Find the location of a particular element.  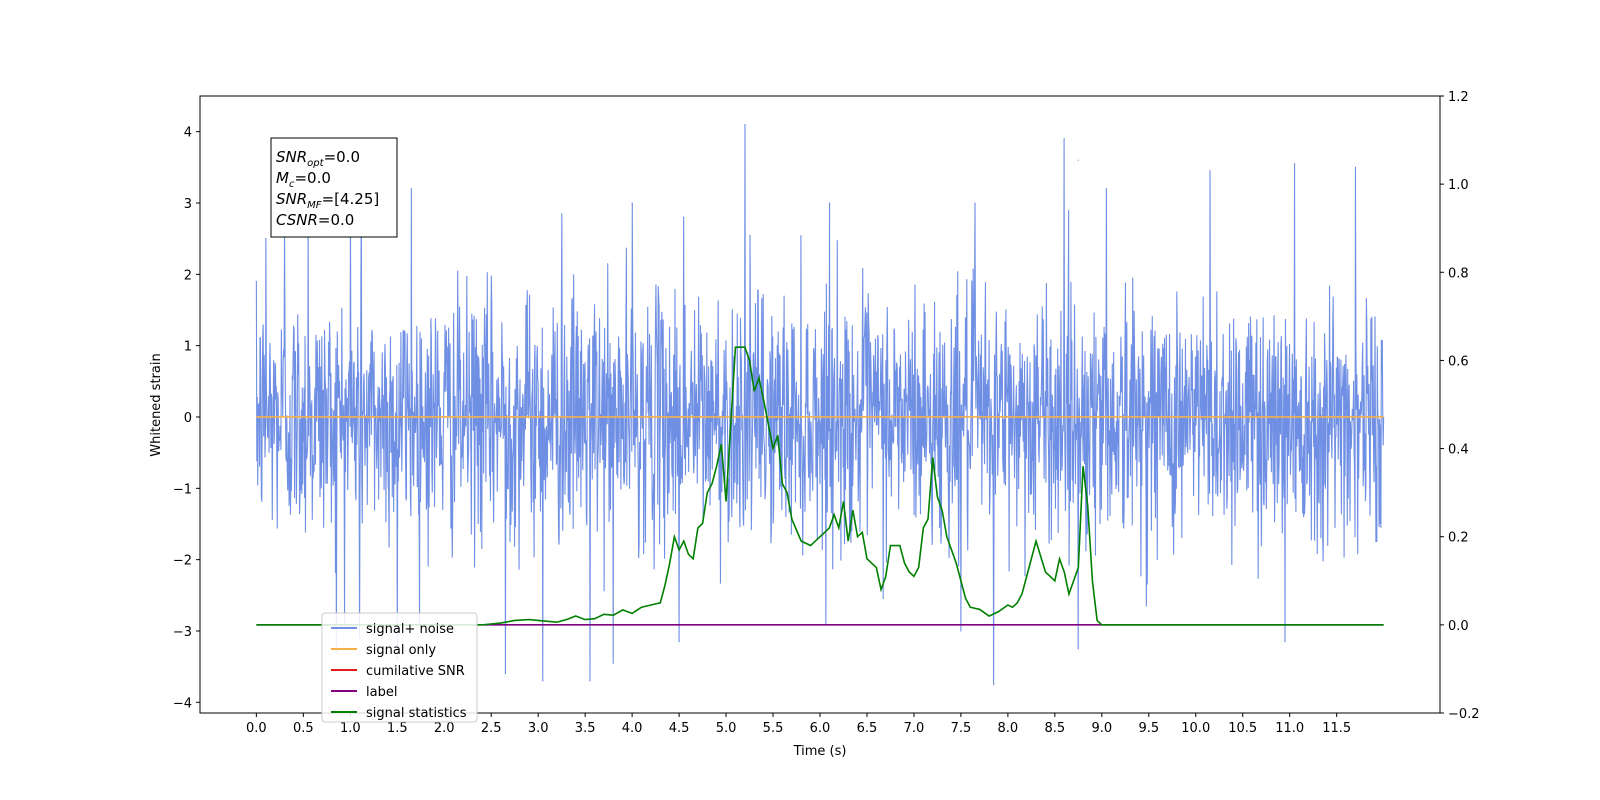

y-tick-label: 4 is located at coordinates (188, 133).